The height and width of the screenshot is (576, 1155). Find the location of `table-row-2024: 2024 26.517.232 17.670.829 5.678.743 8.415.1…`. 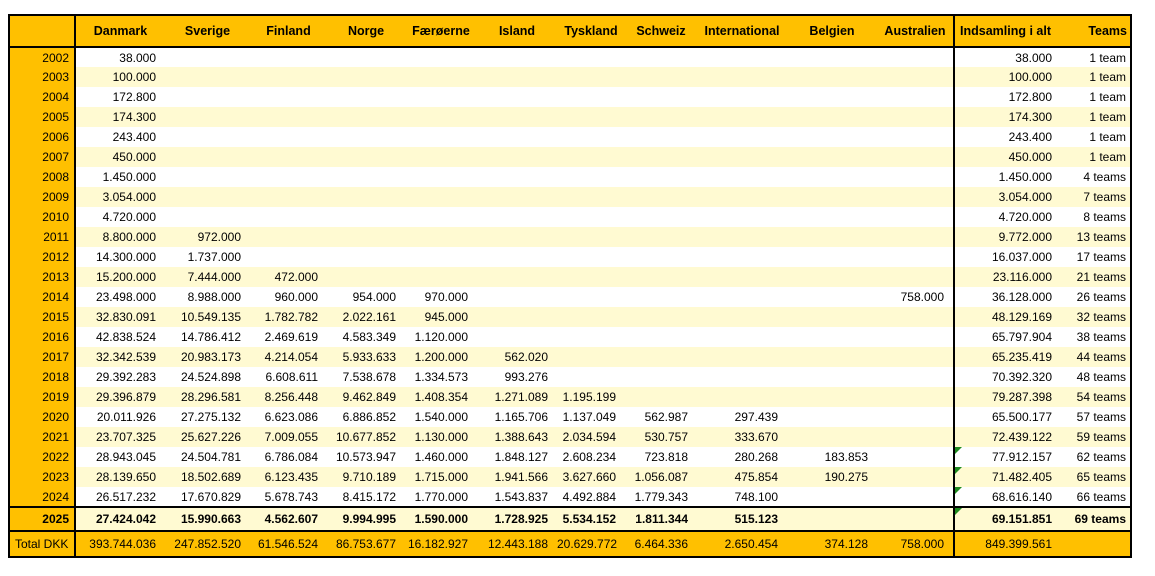

table-row-2024: 2024 26.517.232 17.670.829 5.678.743 8.415.1… is located at coordinates (570, 497).